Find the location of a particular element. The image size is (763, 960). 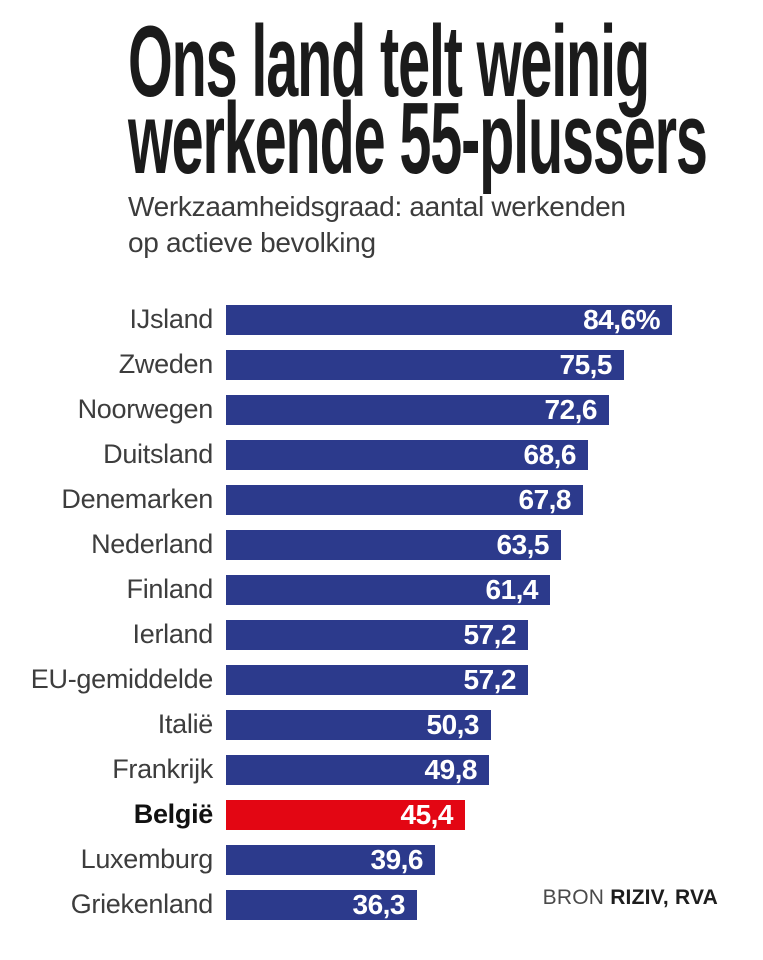

category-label: Noorwegen is located at coordinates (145, 409).